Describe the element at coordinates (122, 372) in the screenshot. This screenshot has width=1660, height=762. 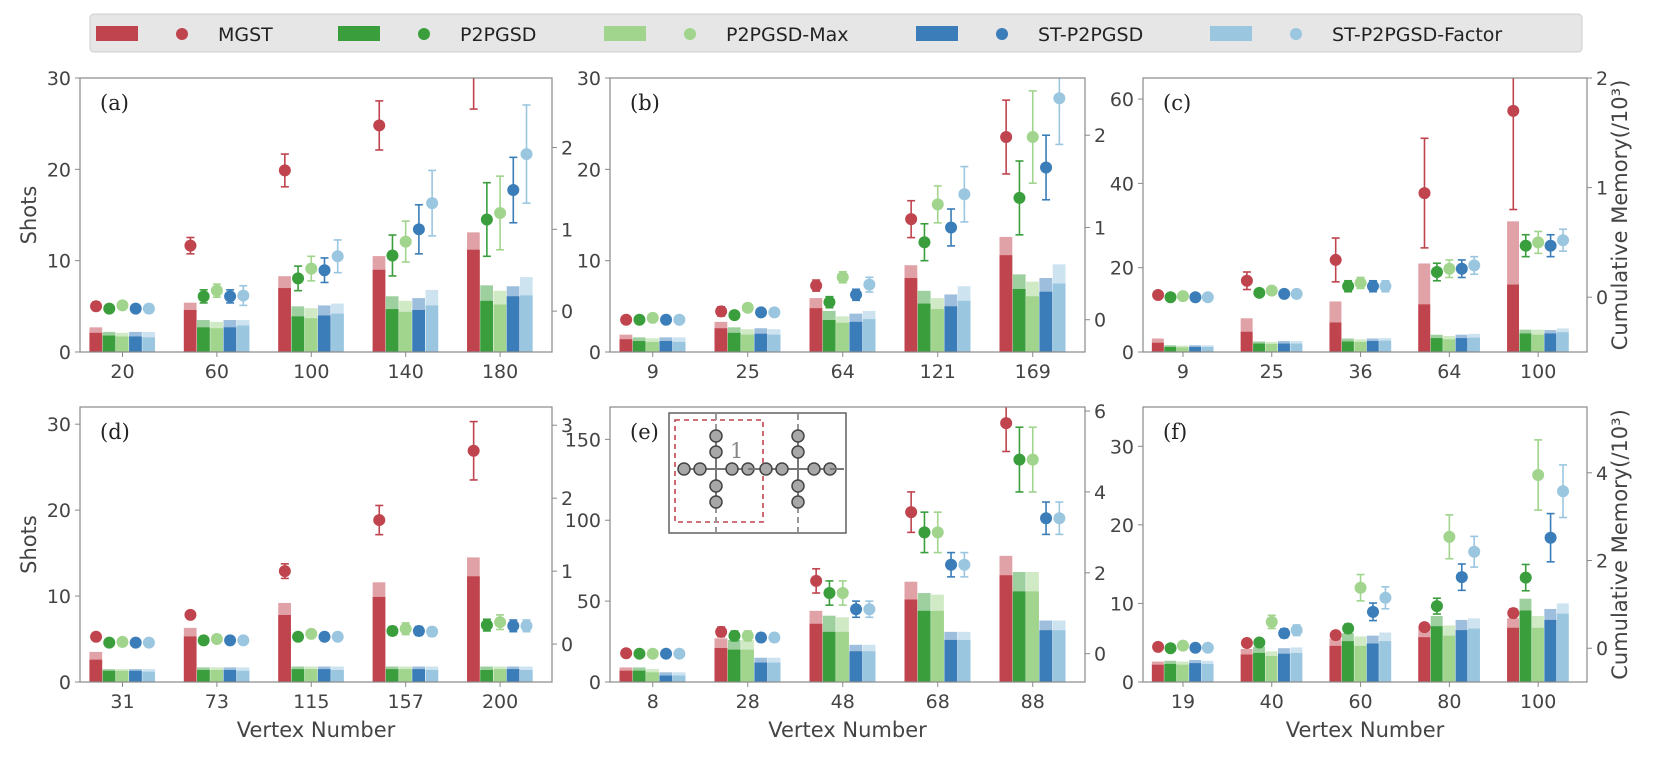
I see `x-tick-label: 20` at that location.